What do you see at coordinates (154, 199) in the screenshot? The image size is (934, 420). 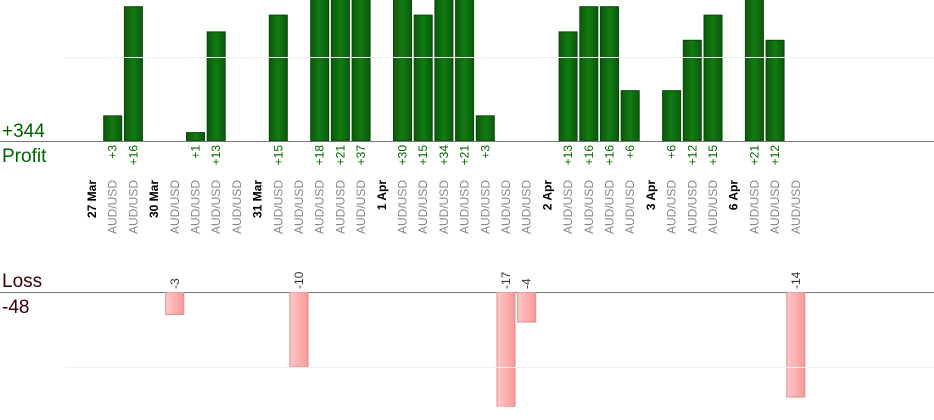 I see `date-label: 30 Mar` at bounding box center [154, 199].